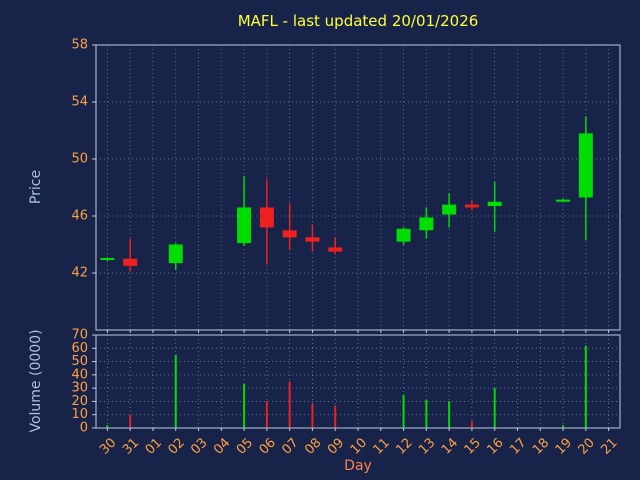  Describe the element at coordinates (495, 446) in the screenshot. I see `day-tick-label: 16` at that location.